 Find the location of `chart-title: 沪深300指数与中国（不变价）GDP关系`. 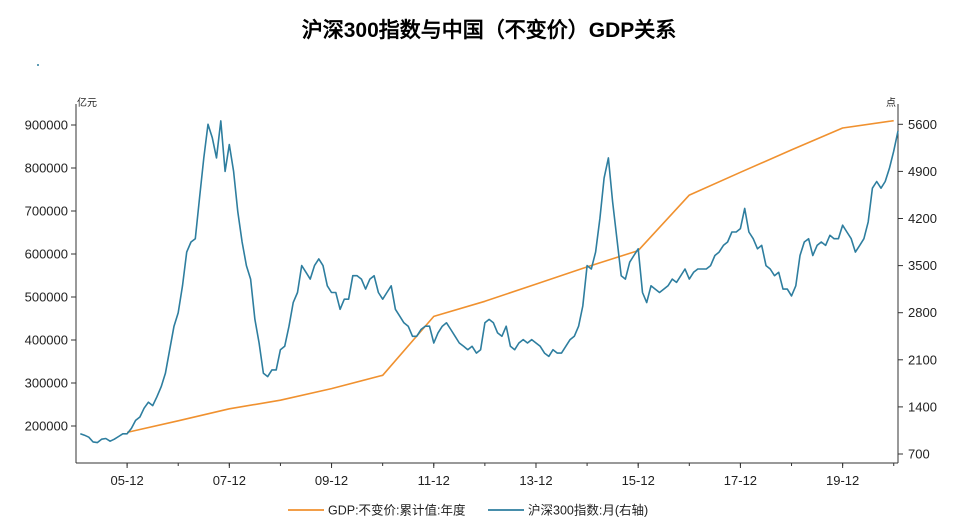

chart-title: 沪深300指数与中国（不变价）GDP关系 is located at coordinates (489, 30).